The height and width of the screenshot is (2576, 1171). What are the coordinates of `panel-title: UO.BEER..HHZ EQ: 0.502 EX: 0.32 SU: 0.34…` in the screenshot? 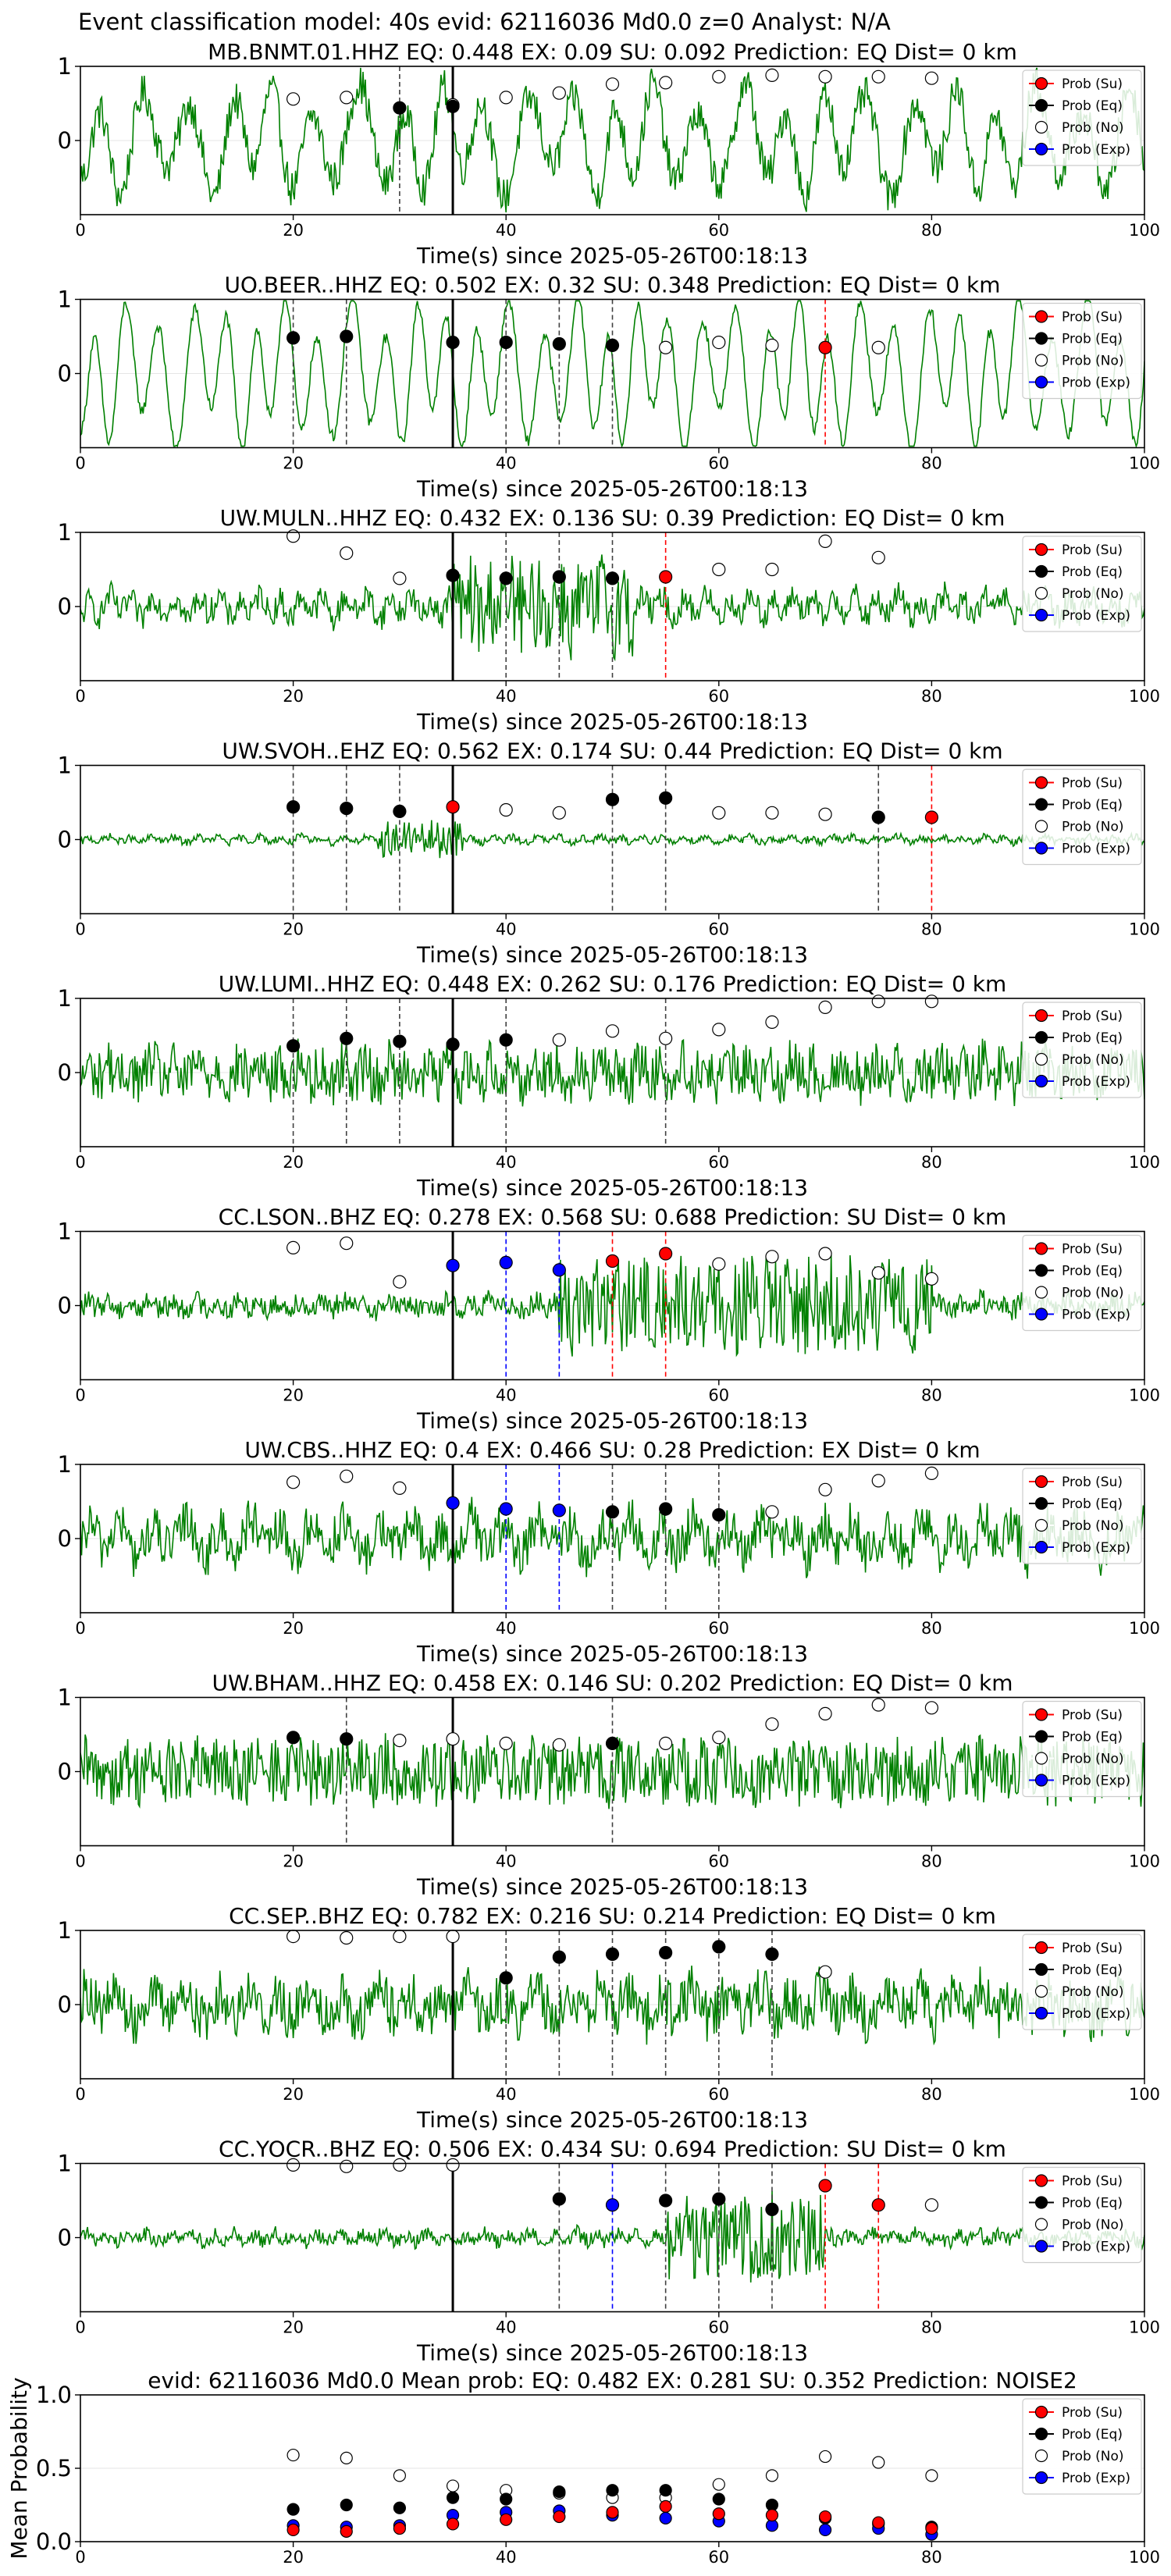 It's located at (612, 285).